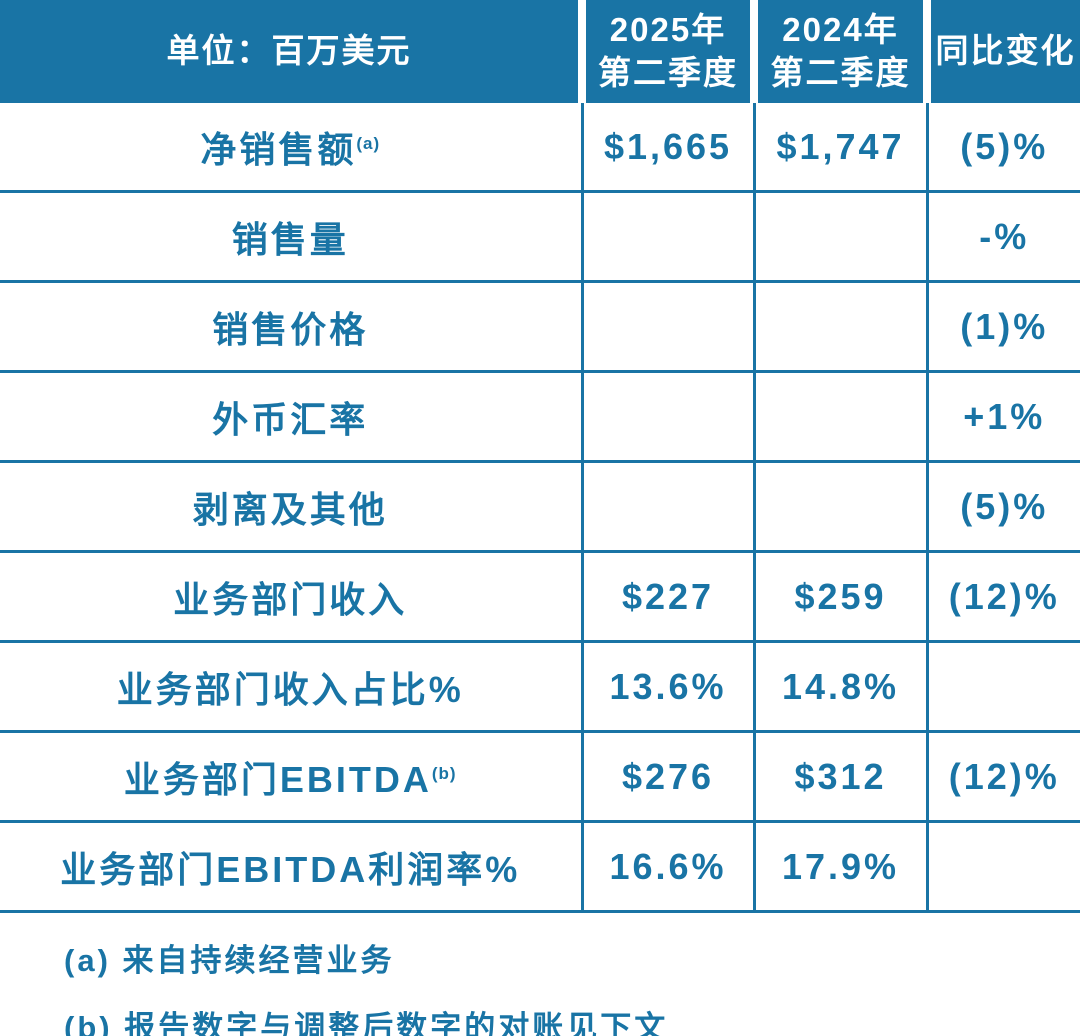 The width and height of the screenshot is (1080, 1036). What do you see at coordinates (666, 51) in the screenshot?
I see `header-q2-2025: 2025年 第二季度` at bounding box center [666, 51].